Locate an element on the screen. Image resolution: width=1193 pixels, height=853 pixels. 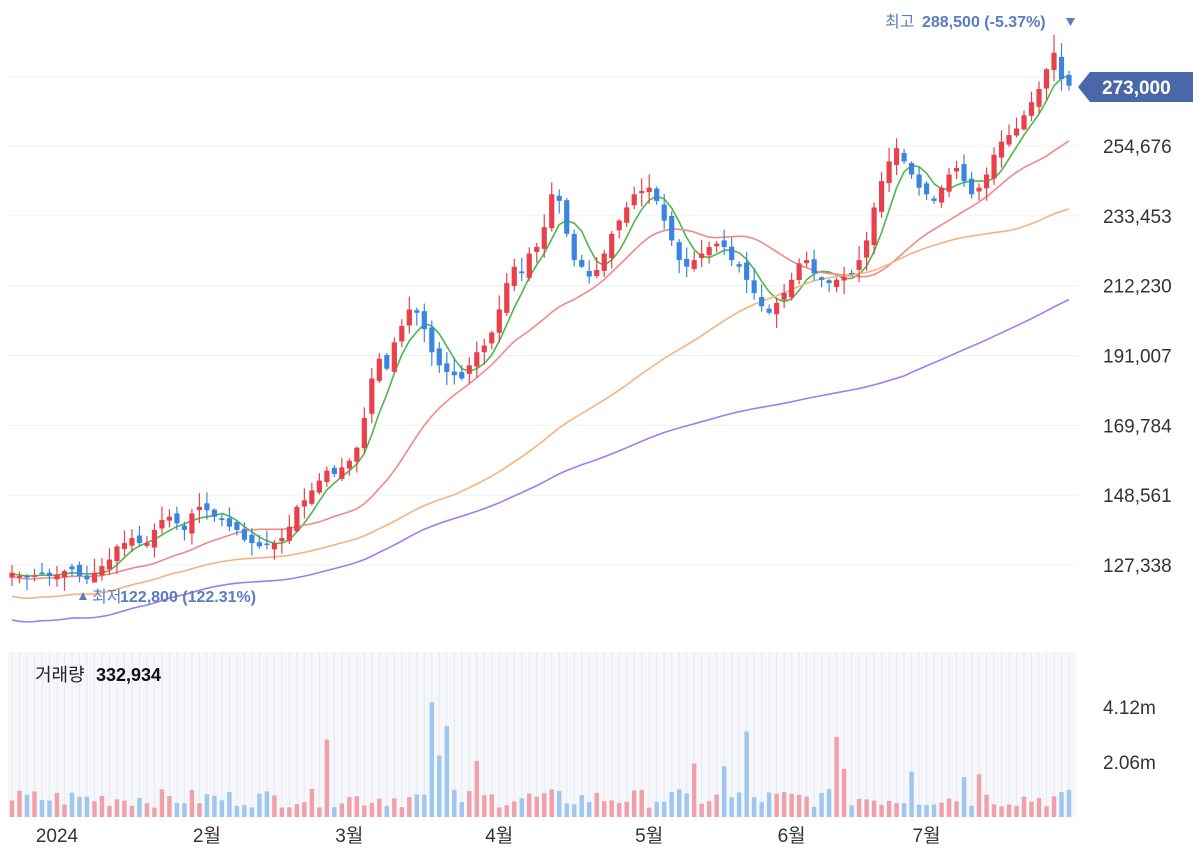
current-price-badge: 273,000 is located at coordinates (1135, 87).